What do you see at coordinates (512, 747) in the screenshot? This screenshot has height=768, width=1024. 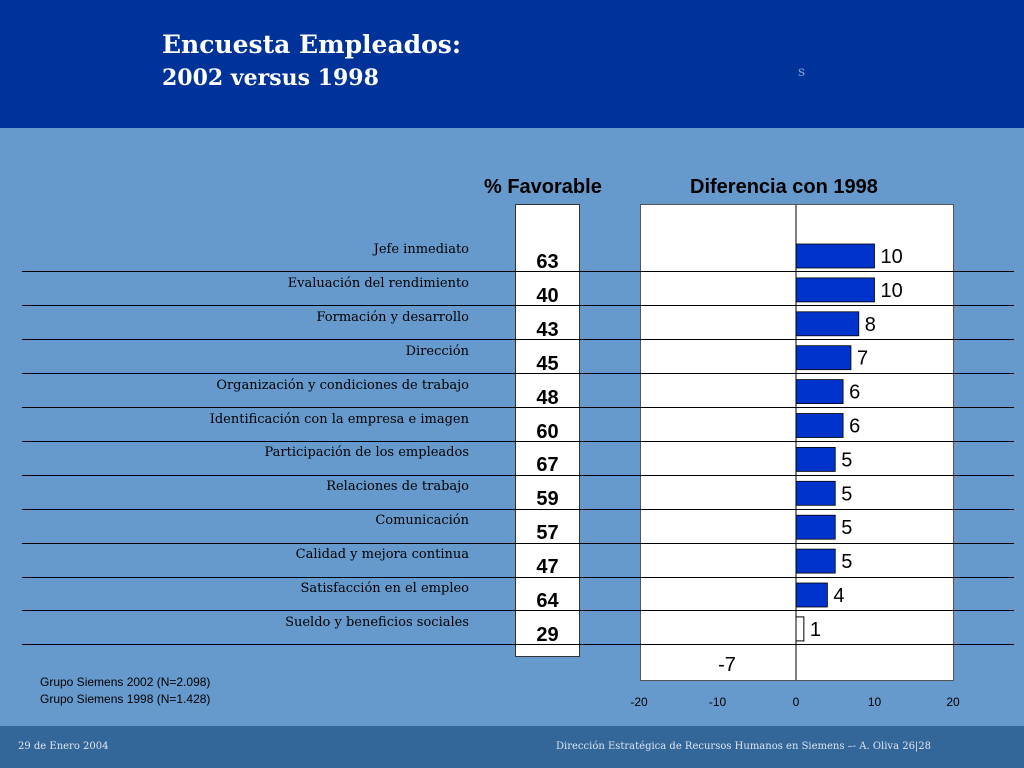 I see `footer-bar` at bounding box center [512, 747].